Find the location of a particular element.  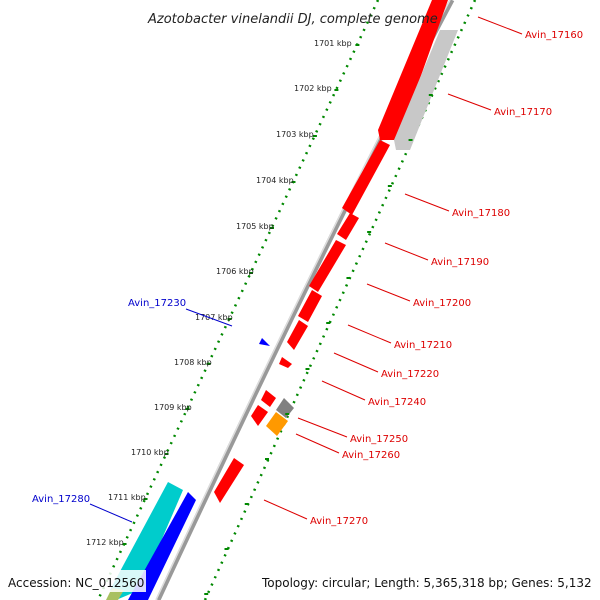

kbp-tick: 1712 kbp is located at coordinates (147, 566).